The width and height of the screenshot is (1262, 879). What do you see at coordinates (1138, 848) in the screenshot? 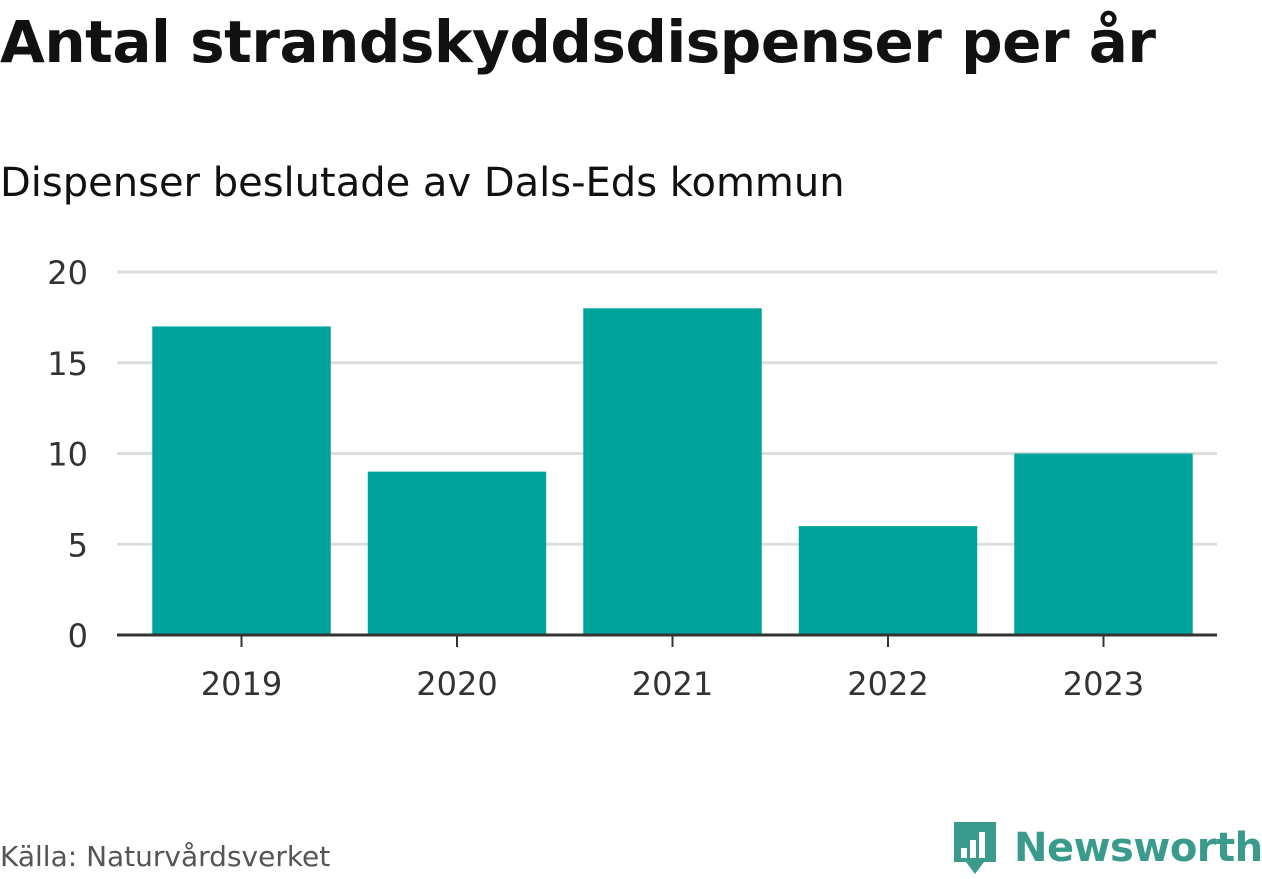
I see `newsworthy-logo-text: Newsworthy` at bounding box center [1138, 848].